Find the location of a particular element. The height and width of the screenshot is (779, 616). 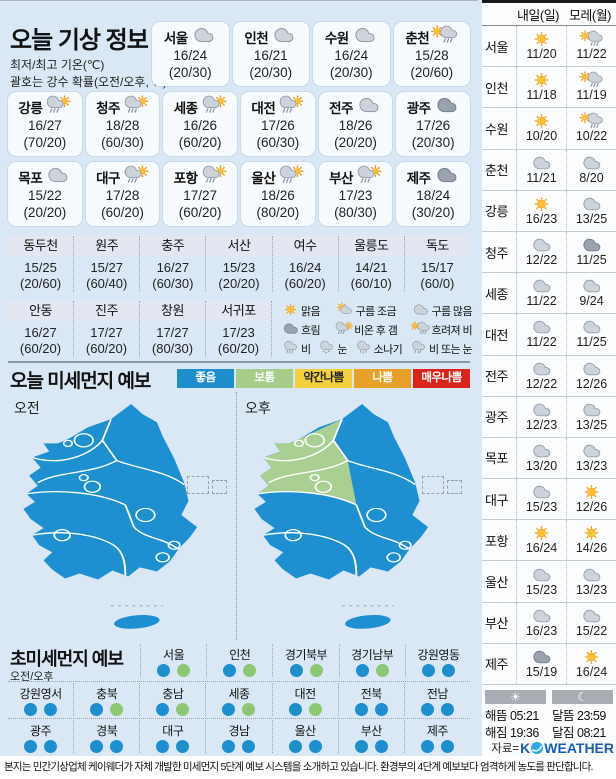

card-header: 포항 is located at coordinates (200, 176).